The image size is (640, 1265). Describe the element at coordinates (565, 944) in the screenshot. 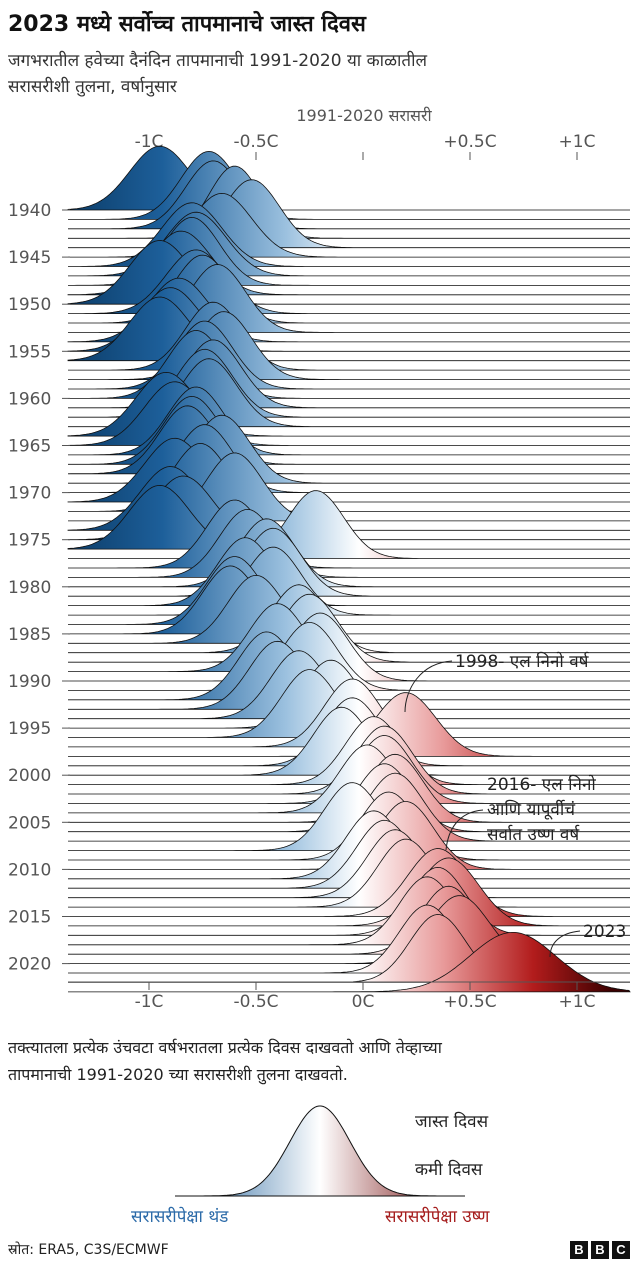

I see `annotation-2023-pointer` at that location.